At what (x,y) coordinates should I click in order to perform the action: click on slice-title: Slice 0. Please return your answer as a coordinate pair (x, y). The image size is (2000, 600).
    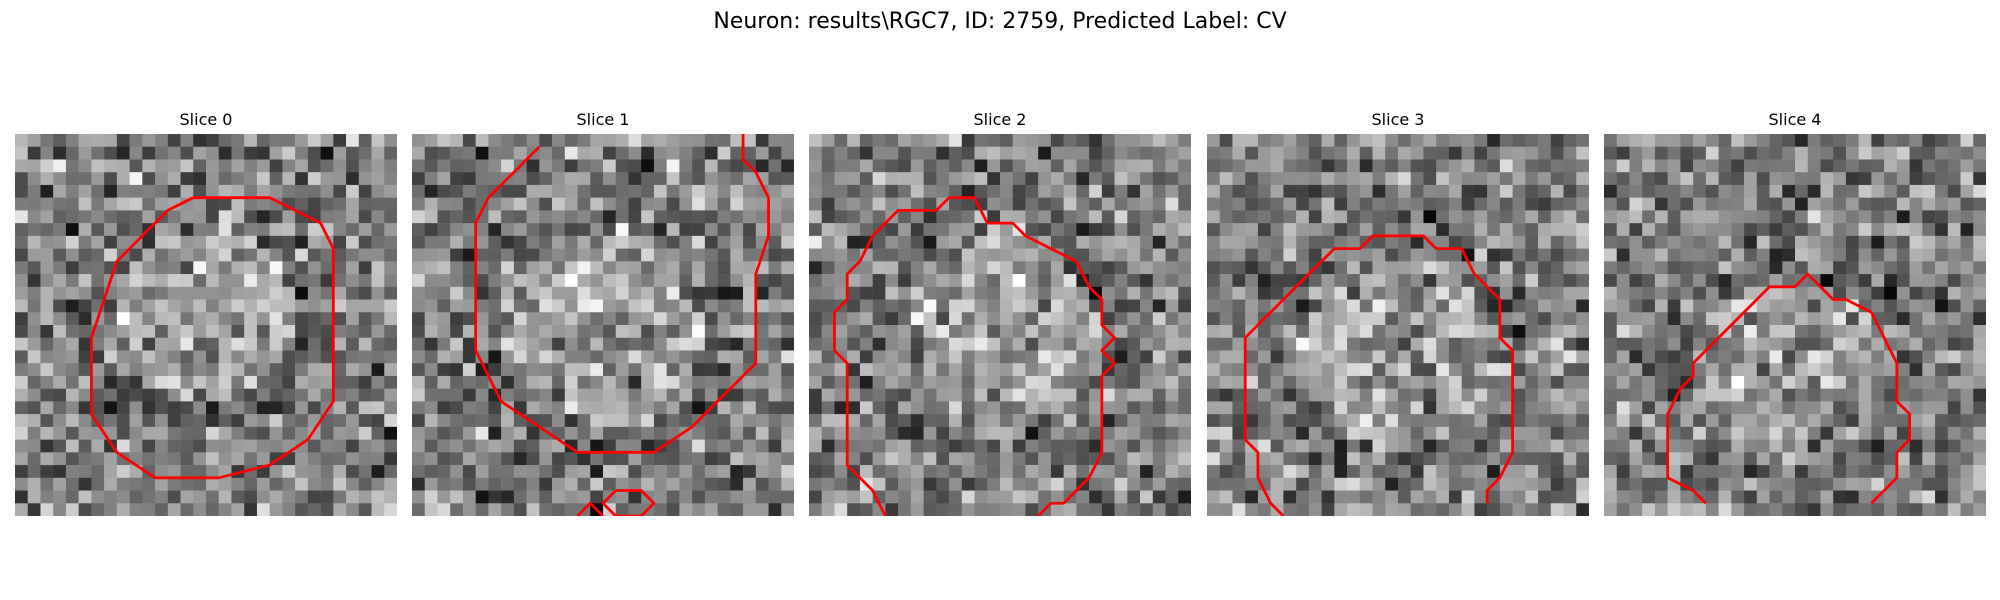
    Looking at the image, I should click on (206, 119).